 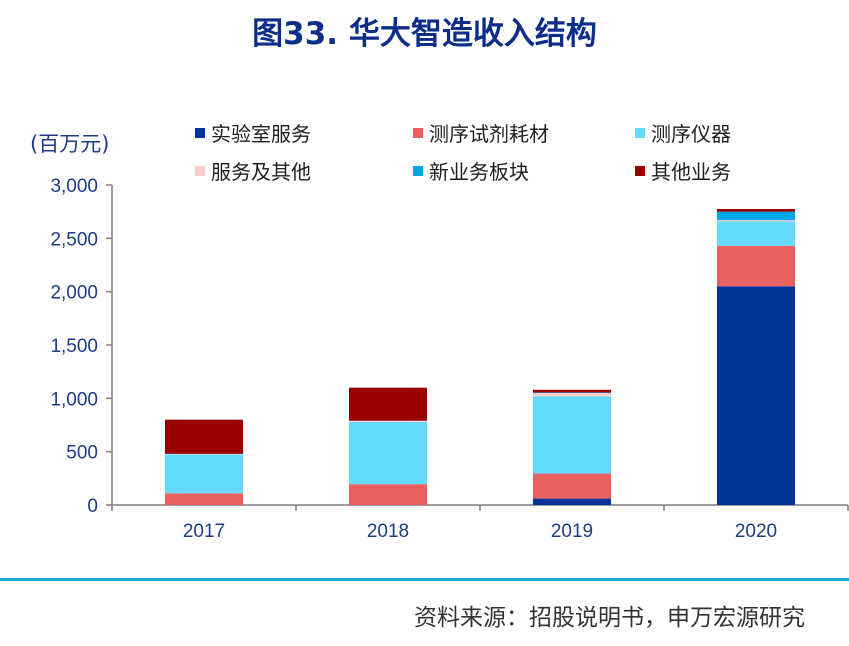 I want to click on y-tick-label: 1,000, so click(x=74, y=399).